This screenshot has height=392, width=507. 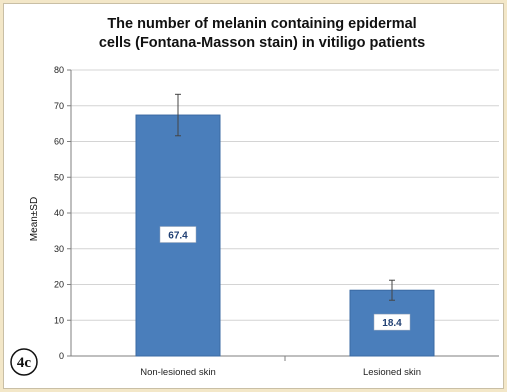 What do you see at coordinates (178, 372) in the screenshot?
I see `x-category-label-1: Non-lesioned skin` at bounding box center [178, 372].